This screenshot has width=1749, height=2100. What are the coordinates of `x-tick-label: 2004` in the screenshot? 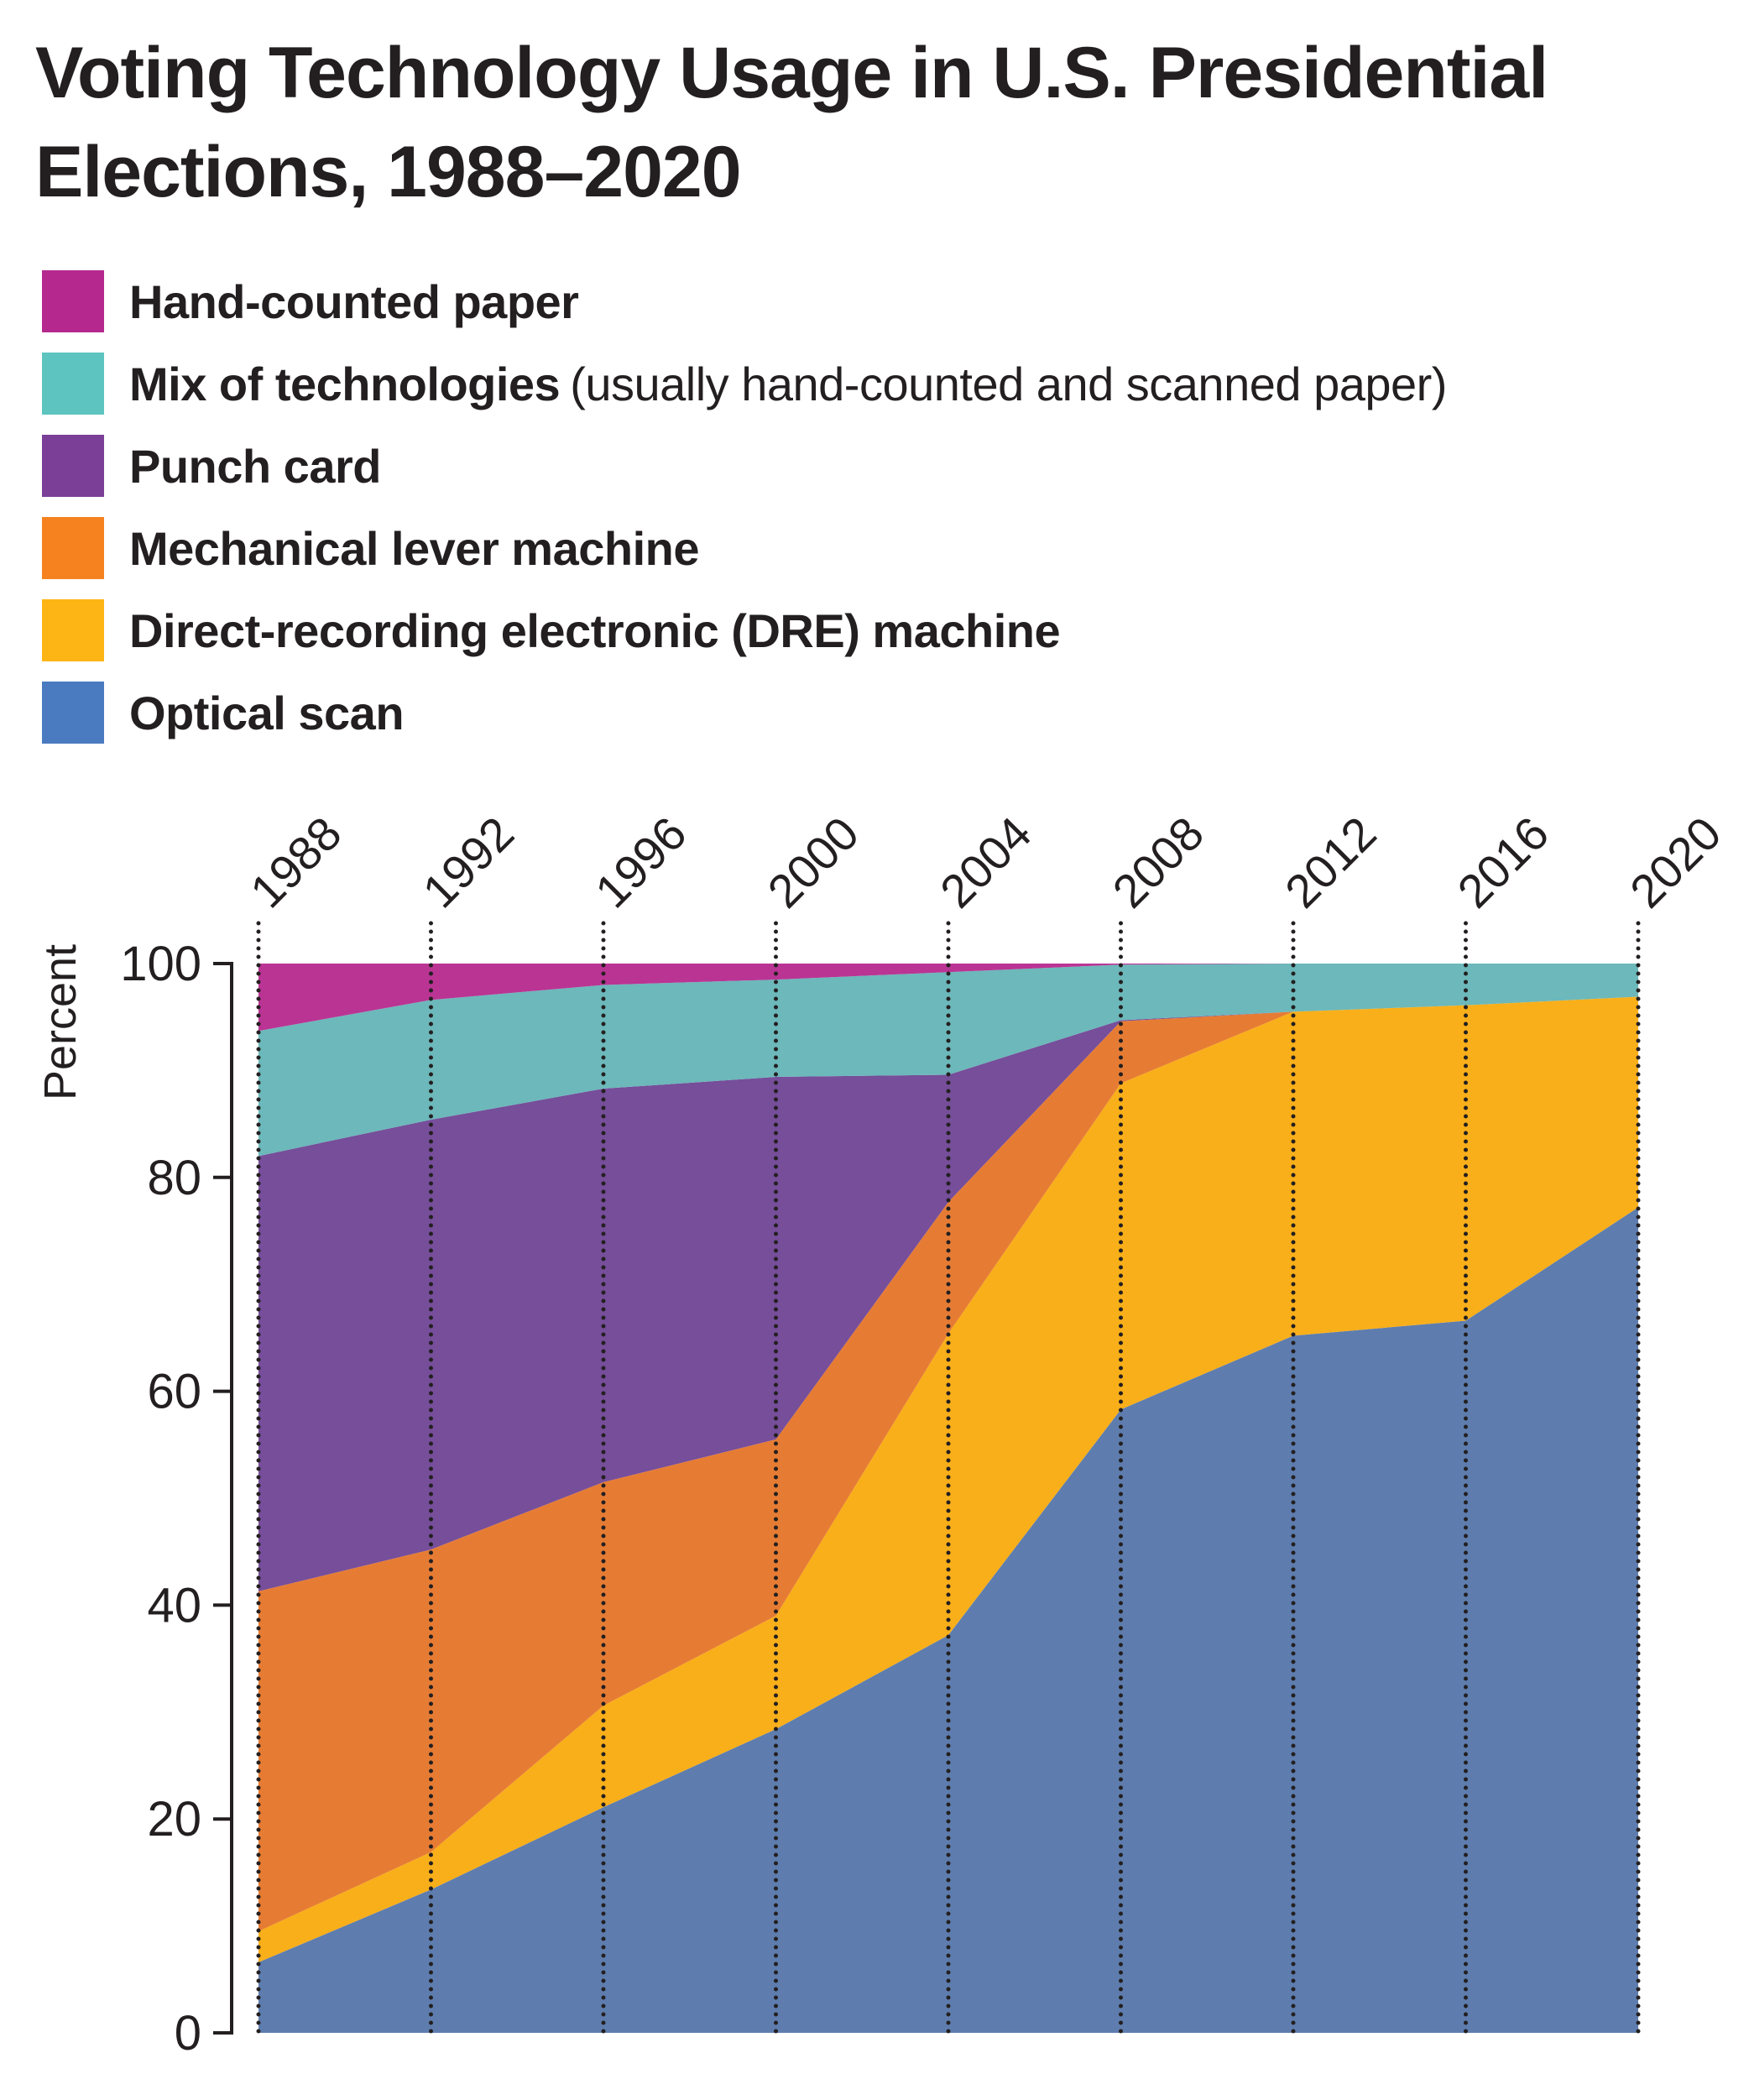 It's located at (986, 862).